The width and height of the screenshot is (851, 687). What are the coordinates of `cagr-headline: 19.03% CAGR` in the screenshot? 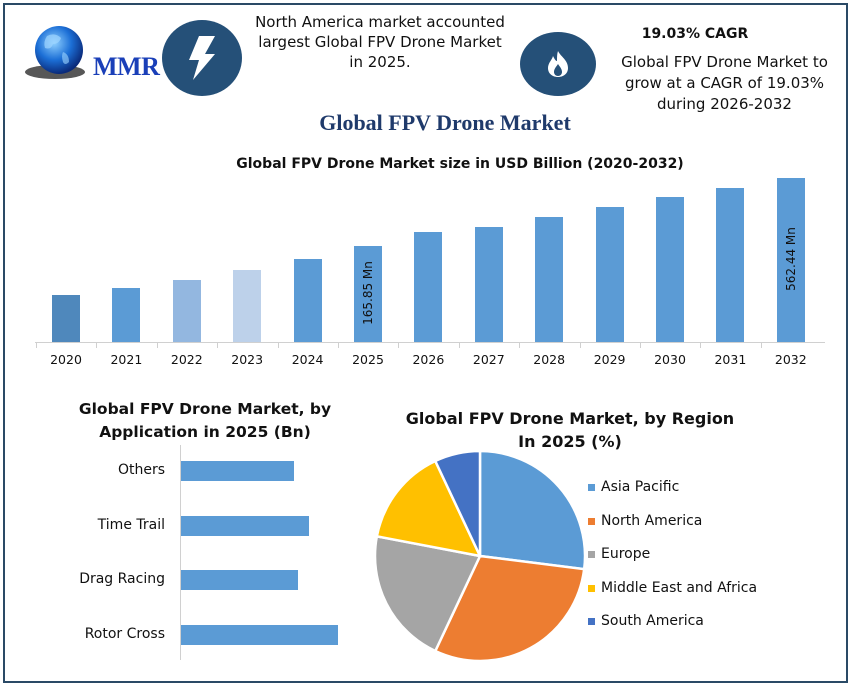 It's located at (695, 34).